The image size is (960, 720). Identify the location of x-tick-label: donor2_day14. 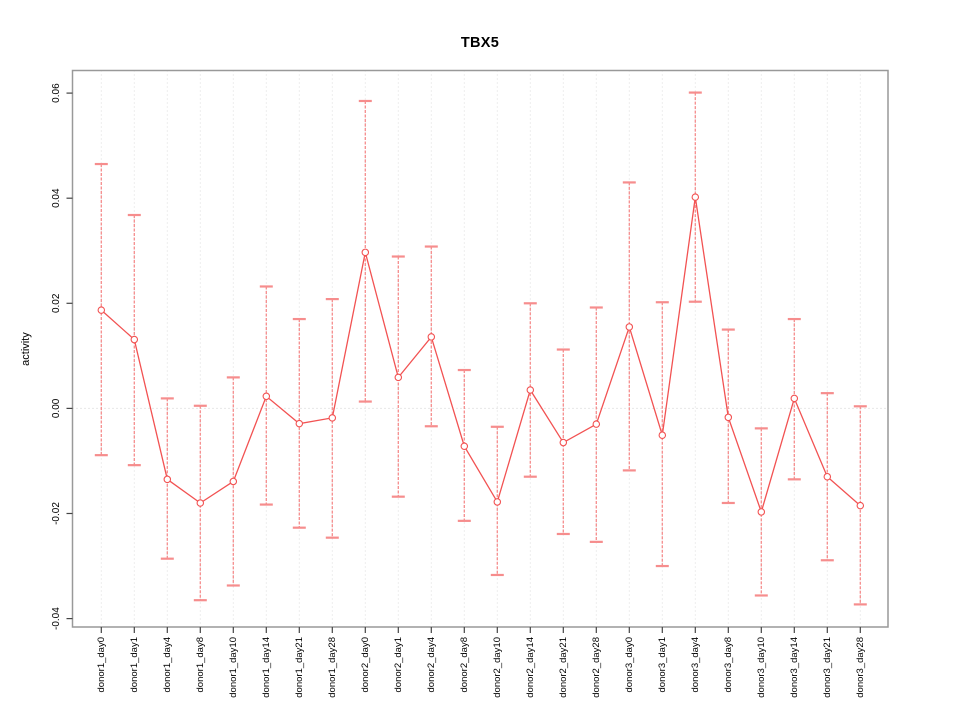
(530, 667).